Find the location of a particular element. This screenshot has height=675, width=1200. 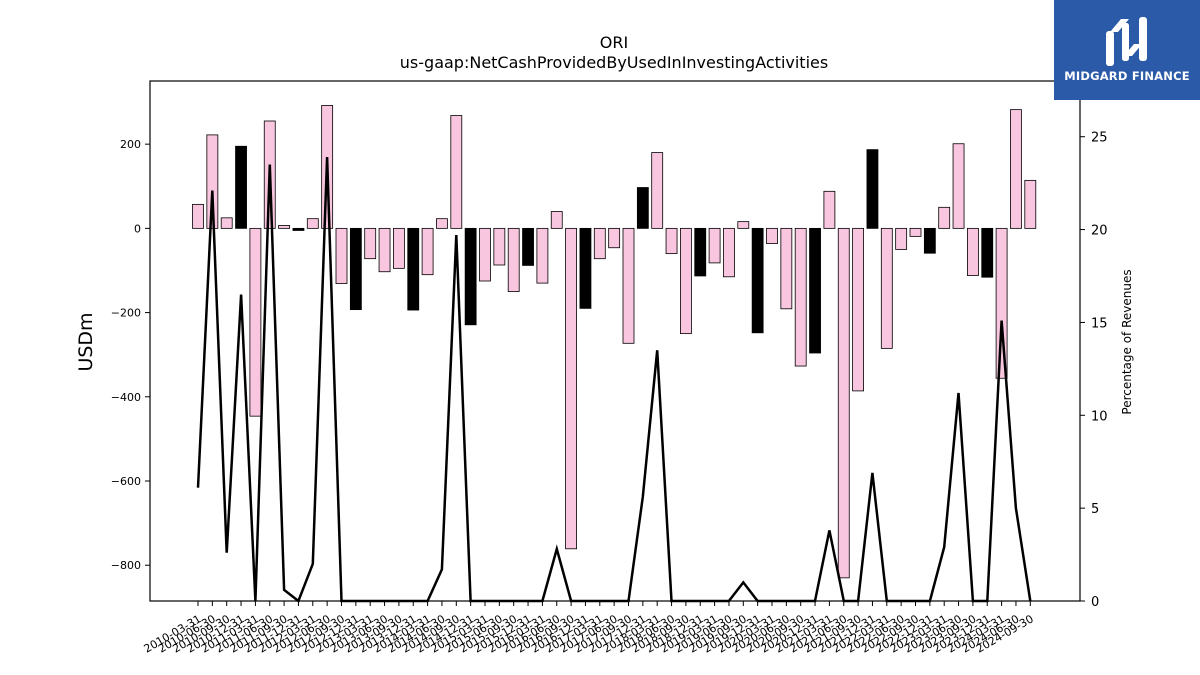

y2-tick-label: 5 is located at coordinates (1095, 509).